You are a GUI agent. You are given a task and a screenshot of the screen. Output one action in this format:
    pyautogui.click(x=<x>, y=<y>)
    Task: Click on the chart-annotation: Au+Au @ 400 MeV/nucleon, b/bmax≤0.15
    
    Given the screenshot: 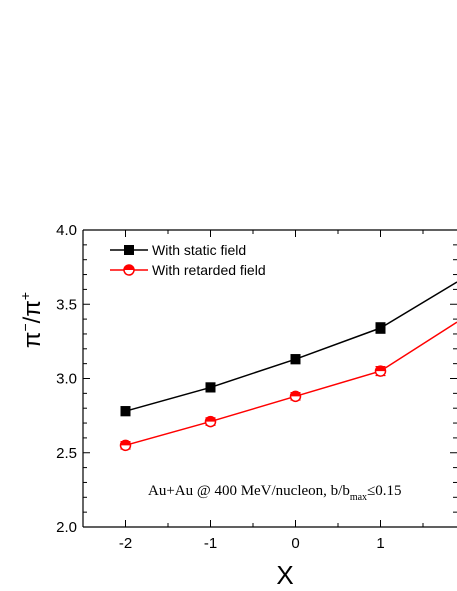 What is the action you would take?
    pyautogui.click(x=275, y=493)
    